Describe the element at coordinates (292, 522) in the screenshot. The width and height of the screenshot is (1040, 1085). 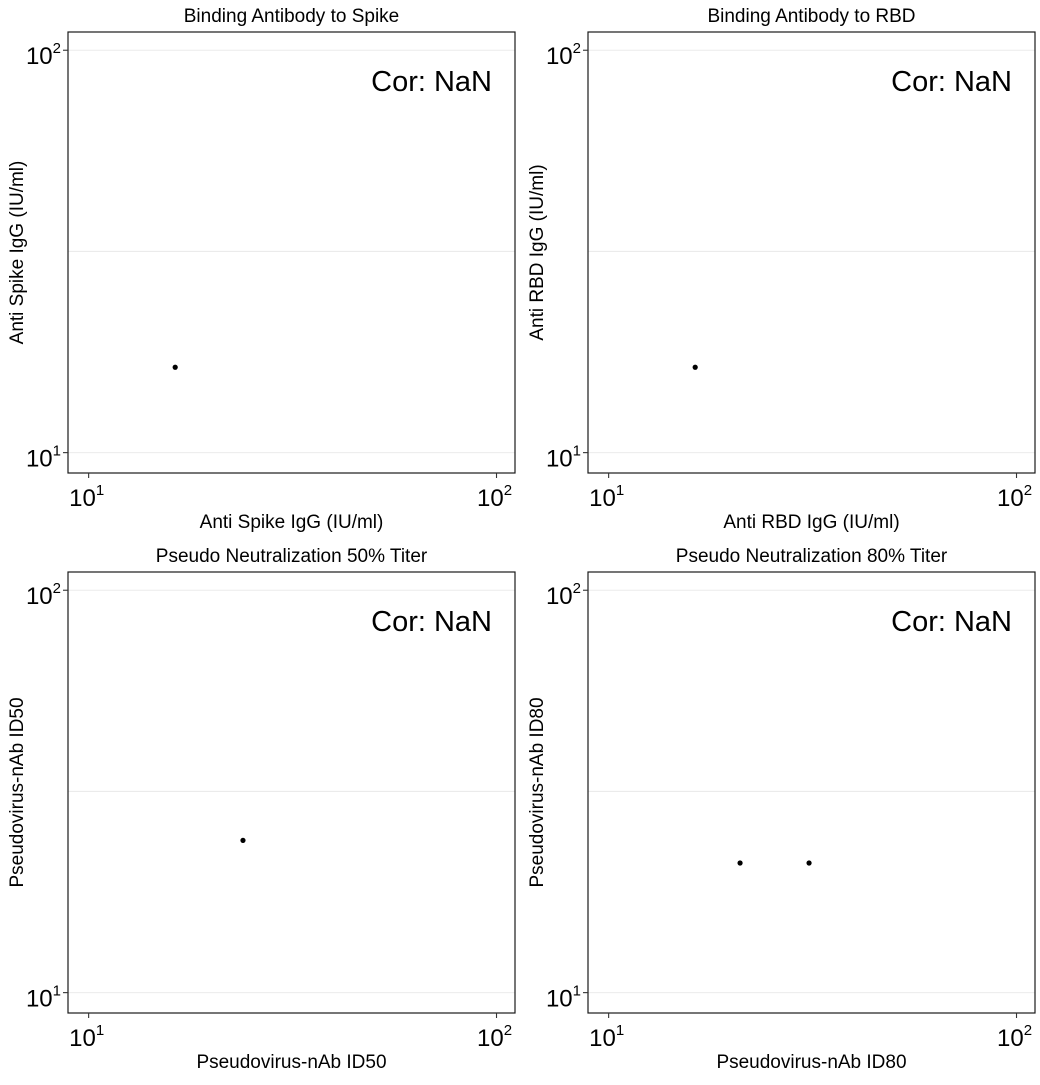
I see `x-axis-title: Anti Spike IgG (IU/ml)` at that location.